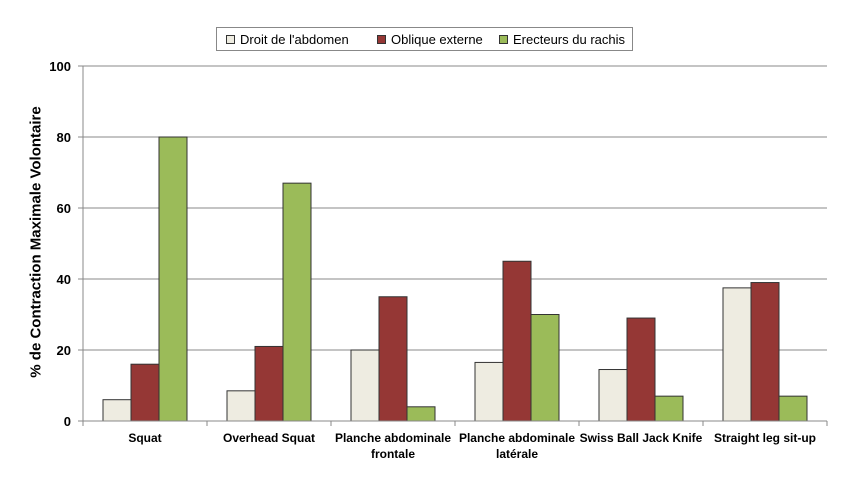 Image resolution: width=850 pixels, height=499 pixels. What do you see at coordinates (64, 208) in the screenshot?
I see `y-tick-label: 60` at bounding box center [64, 208].